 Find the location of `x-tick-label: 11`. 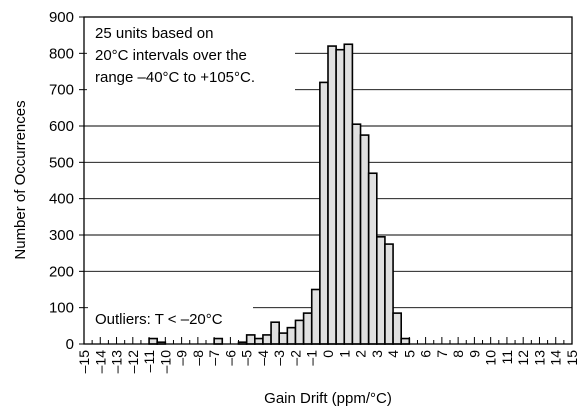

x-tick-label: 11 is located at coordinates (507, 357).